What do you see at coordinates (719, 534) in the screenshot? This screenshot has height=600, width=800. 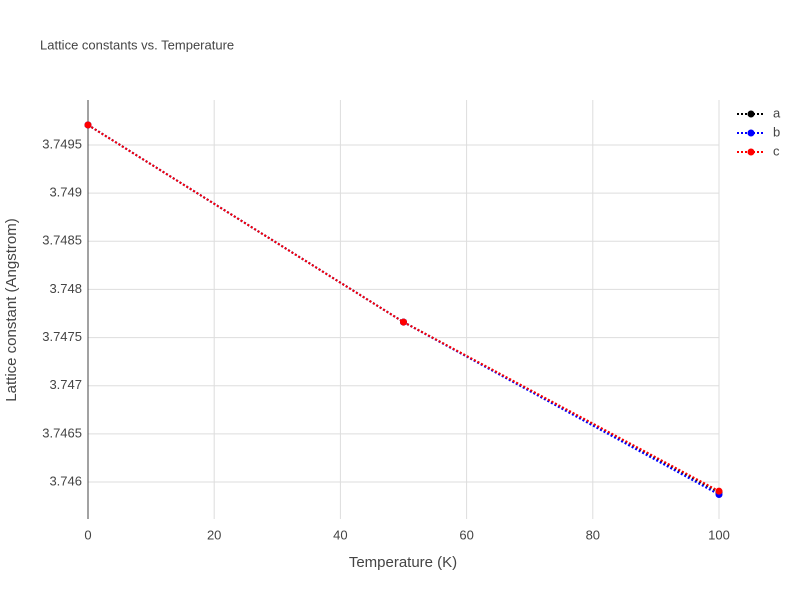 I see `x-tick-label: 100` at bounding box center [719, 534].